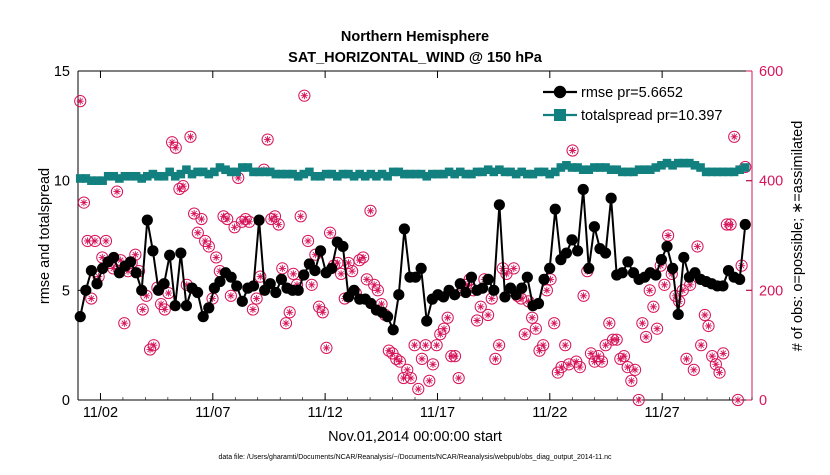  What do you see at coordinates (212, 413) in the screenshot?
I see `x-tick-label: 11/07` at bounding box center [212, 413].